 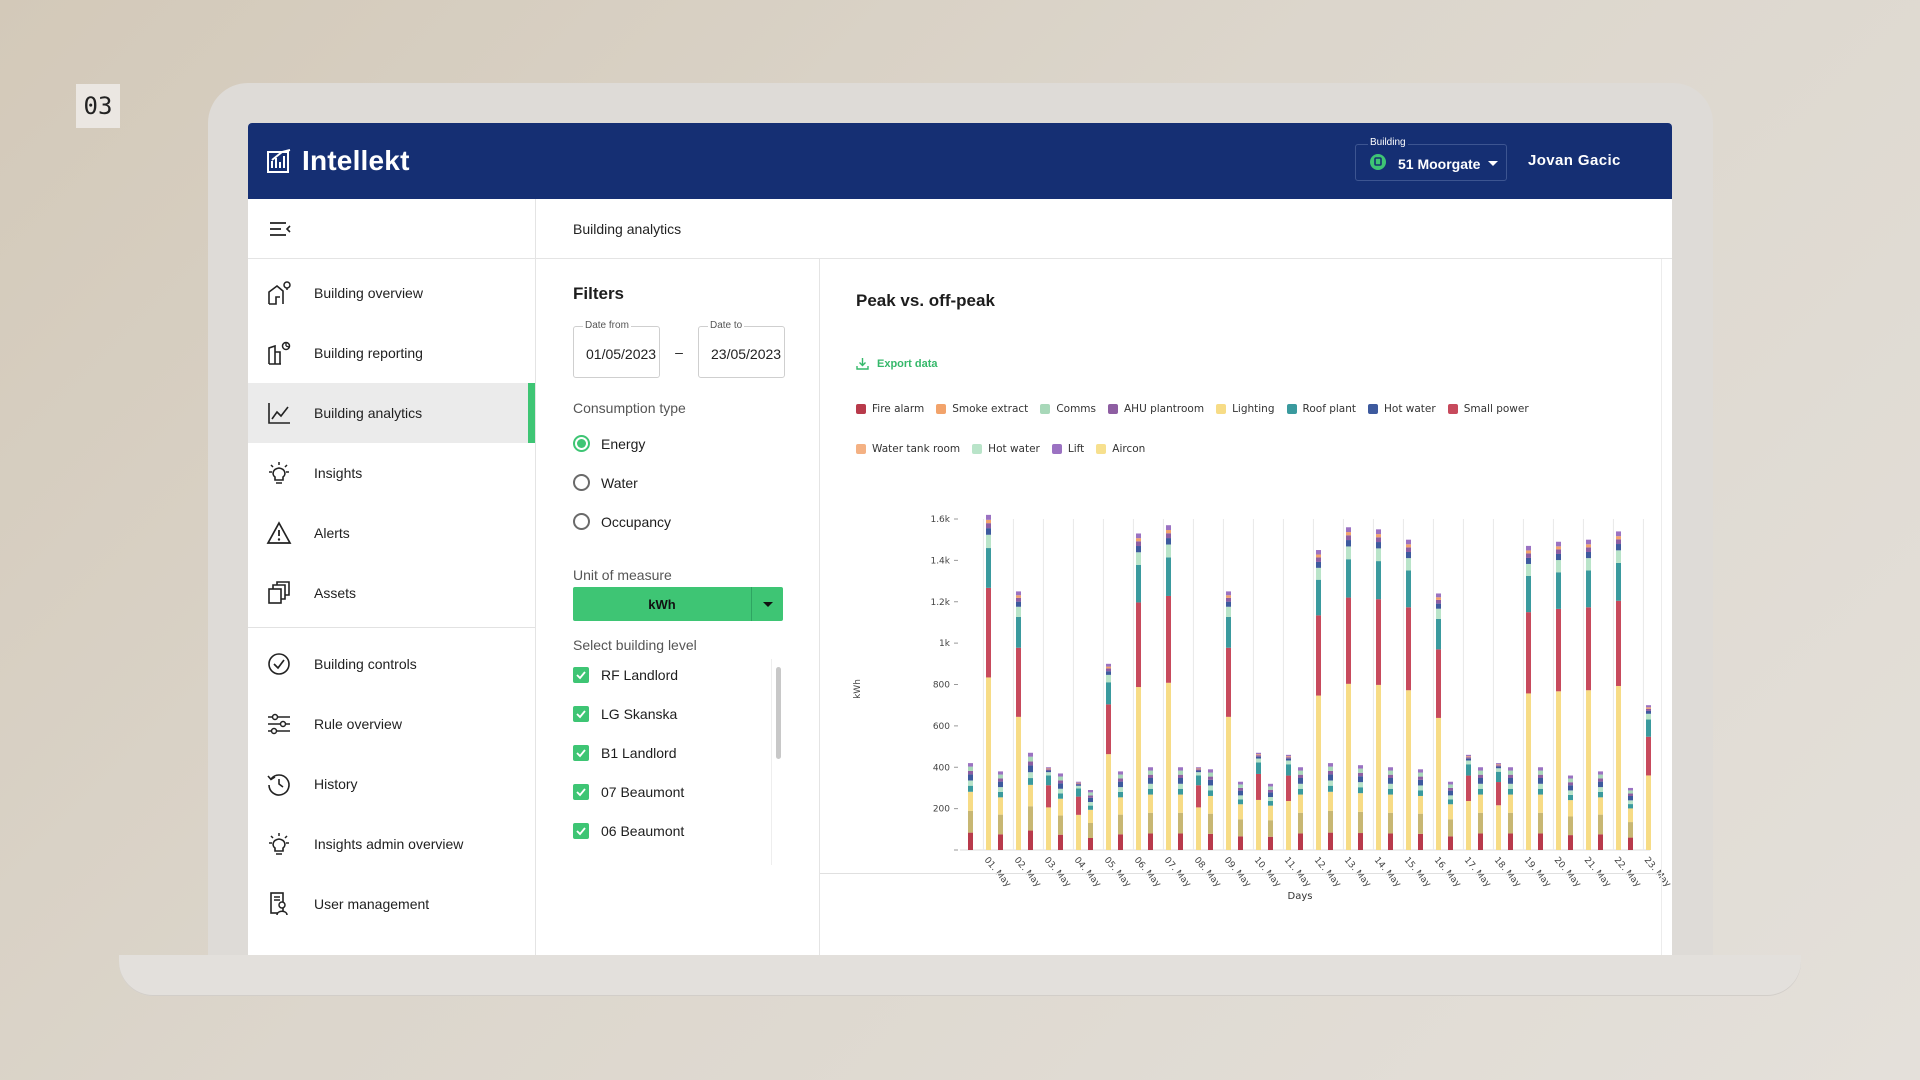 What do you see at coordinates (279, 724) in the screenshot?
I see `sliders-icon` at bounding box center [279, 724].